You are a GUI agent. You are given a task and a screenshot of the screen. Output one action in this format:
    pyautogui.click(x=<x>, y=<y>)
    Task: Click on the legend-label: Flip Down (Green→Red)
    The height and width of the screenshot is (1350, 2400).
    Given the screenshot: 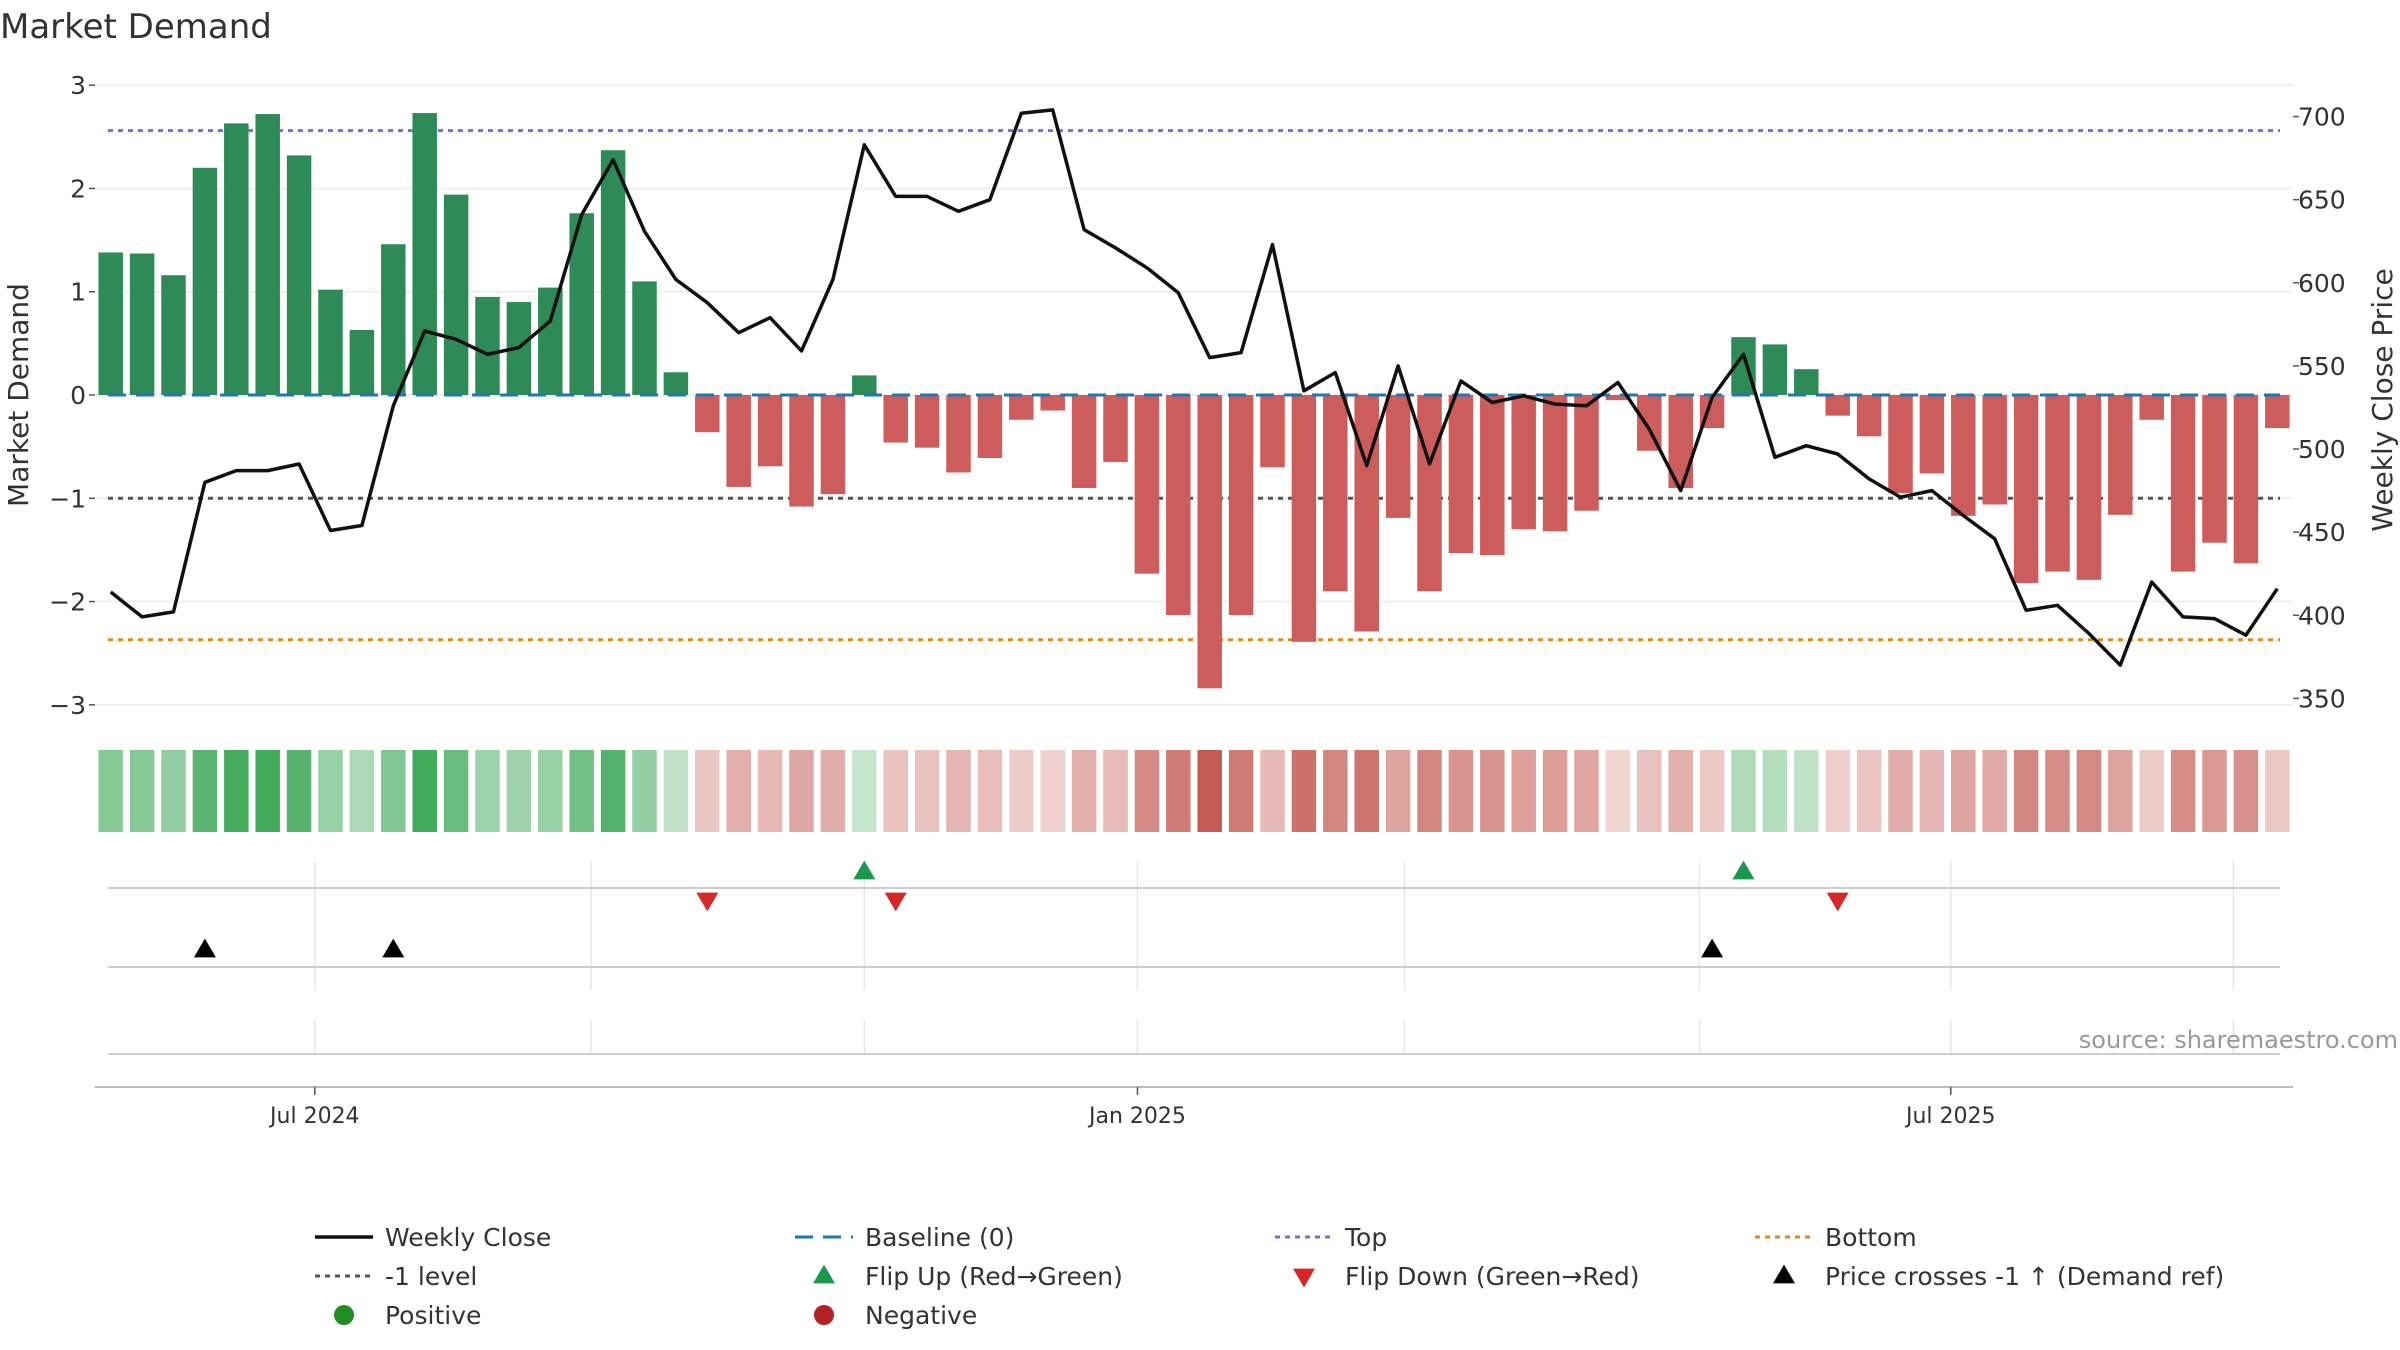 What is the action you would take?
    pyautogui.click(x=1492, y=1276)
    